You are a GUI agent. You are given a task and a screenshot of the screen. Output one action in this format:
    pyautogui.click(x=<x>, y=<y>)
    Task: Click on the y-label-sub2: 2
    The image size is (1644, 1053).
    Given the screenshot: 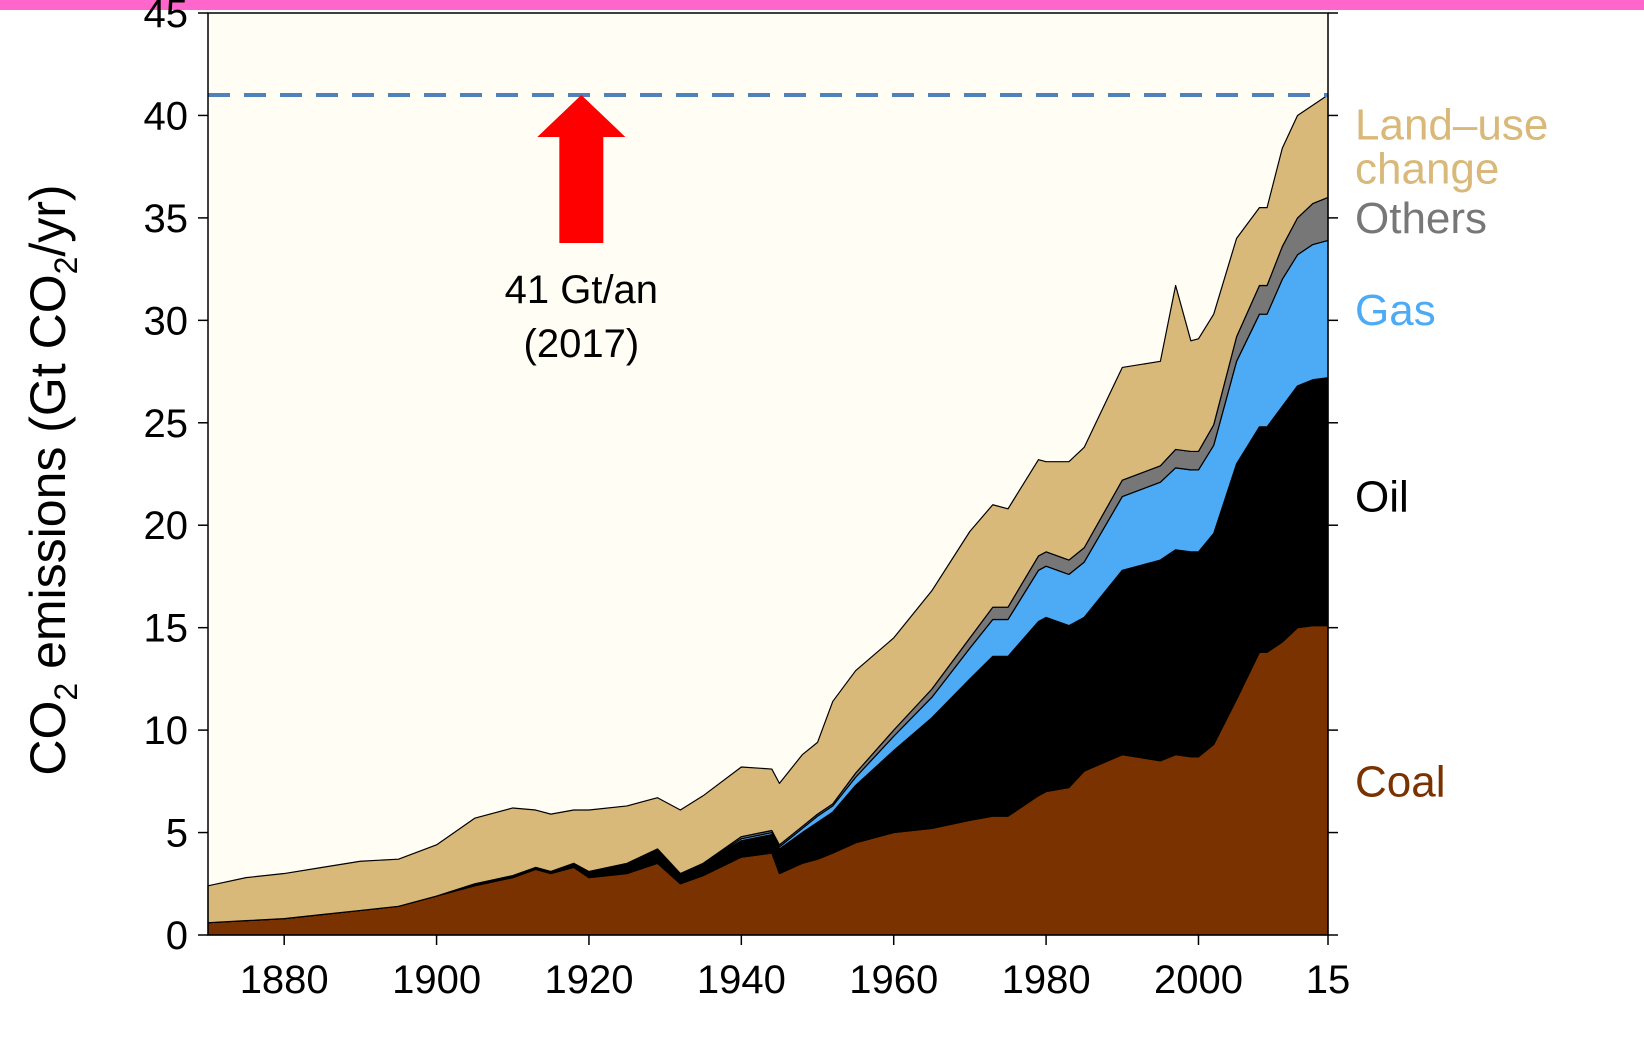 What is the action you would take?
    pyautogui.click(x=66, y=266)
    